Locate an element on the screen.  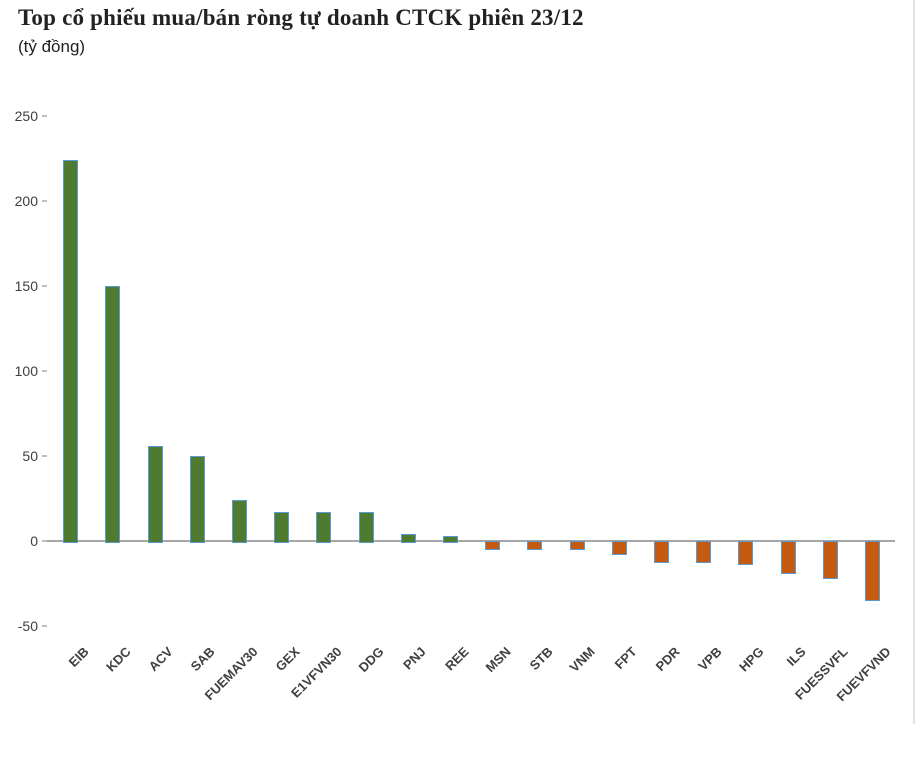
chart-unit-label: (tỷ đồng) is located at coordinates (52, 46).